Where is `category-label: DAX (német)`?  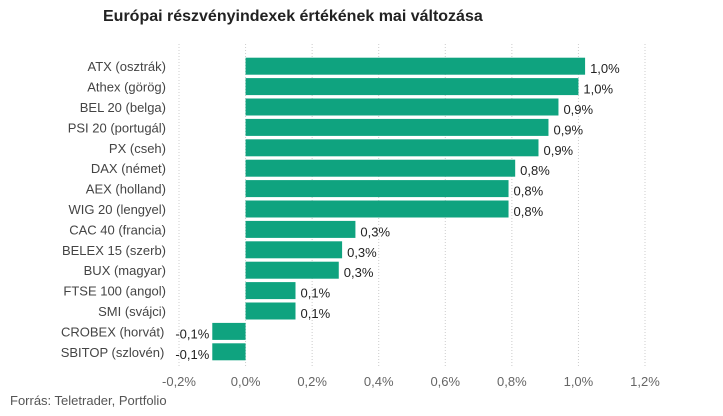 category-label: DAX (német) is located at coordinates (128, 168).